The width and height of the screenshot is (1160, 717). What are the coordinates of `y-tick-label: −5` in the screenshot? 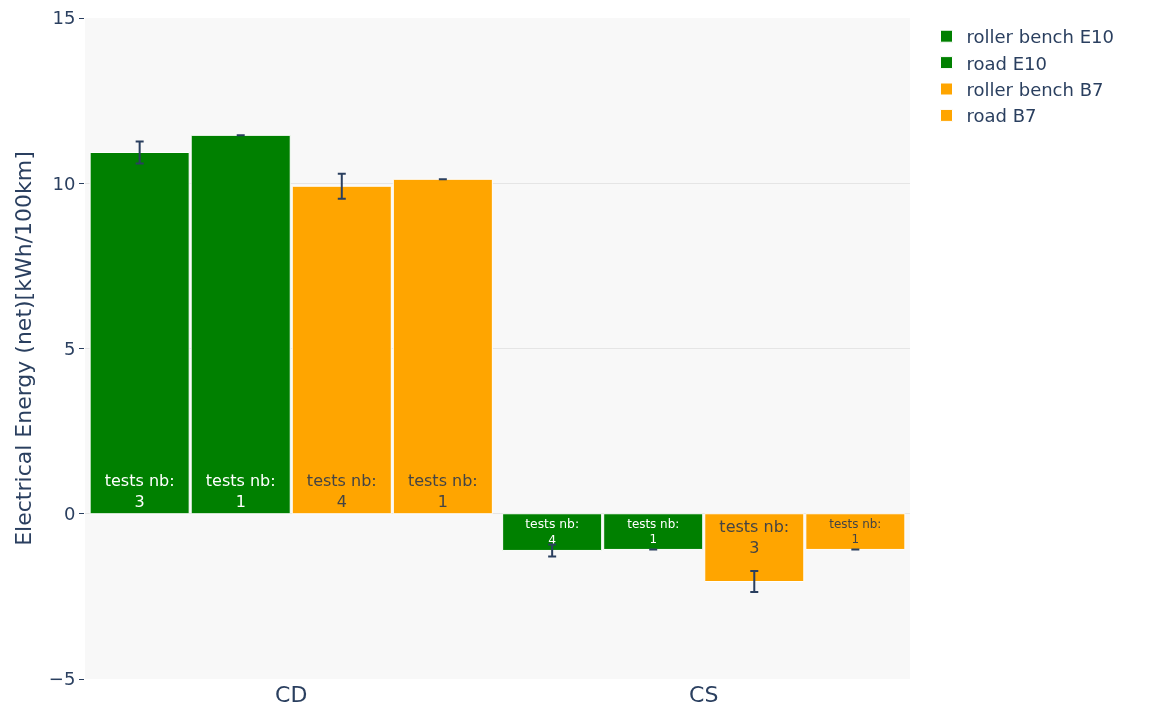 It's located at (62, 679).